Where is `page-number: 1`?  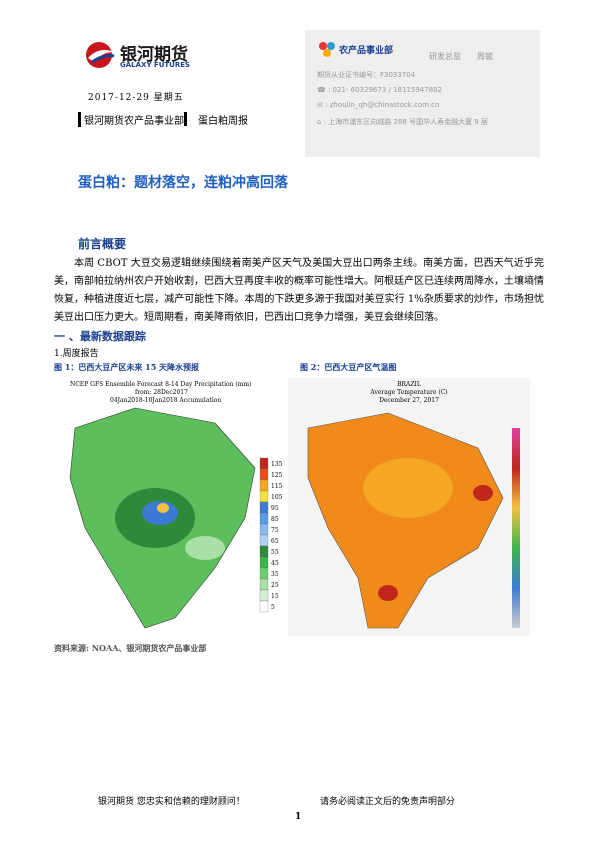 page-number: 1 is located at coordinates (298, 817).